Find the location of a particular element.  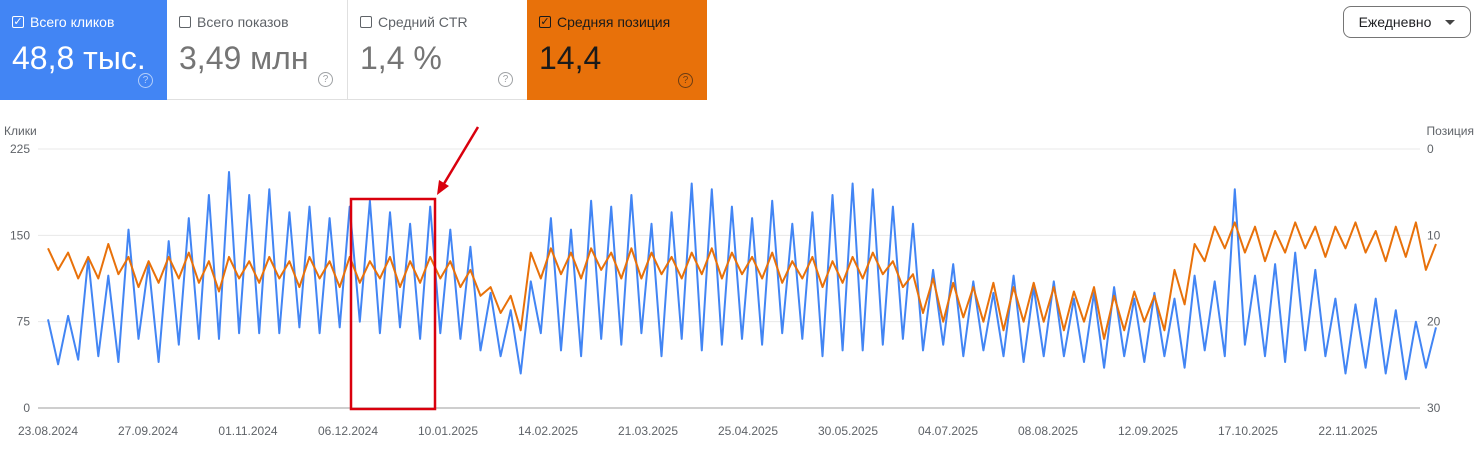

x-tick-label: 21.03.2025 is located at coordinates (648, 431).